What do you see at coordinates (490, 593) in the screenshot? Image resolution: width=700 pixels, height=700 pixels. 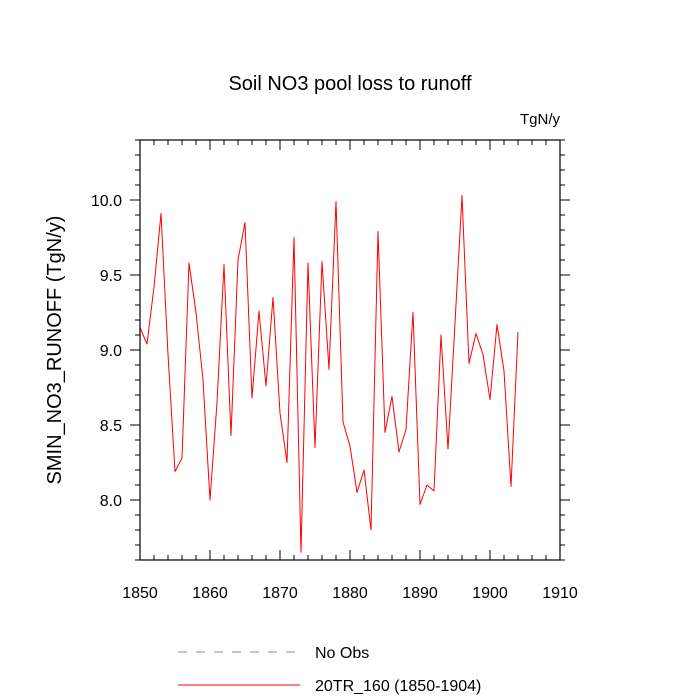 I see `x-tick-label: 1900` at bounding box center [490, 593].